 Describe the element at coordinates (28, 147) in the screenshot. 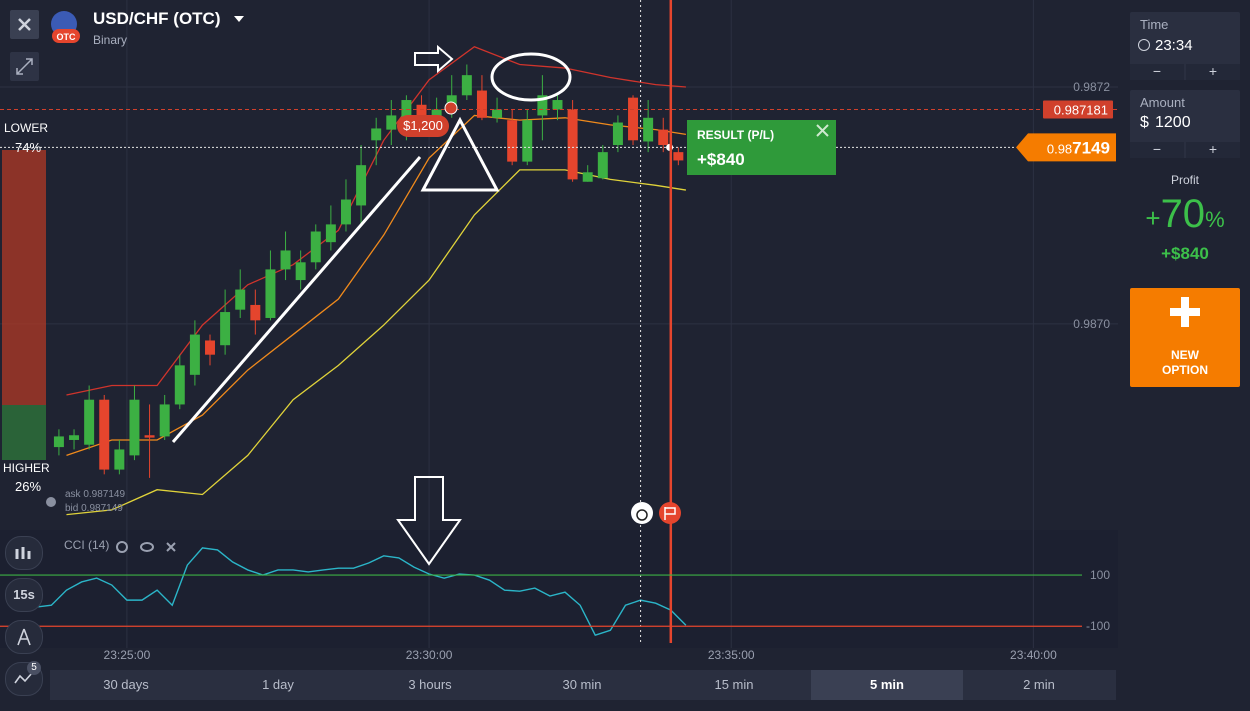

I see `lower-pct: 74%` at that location.